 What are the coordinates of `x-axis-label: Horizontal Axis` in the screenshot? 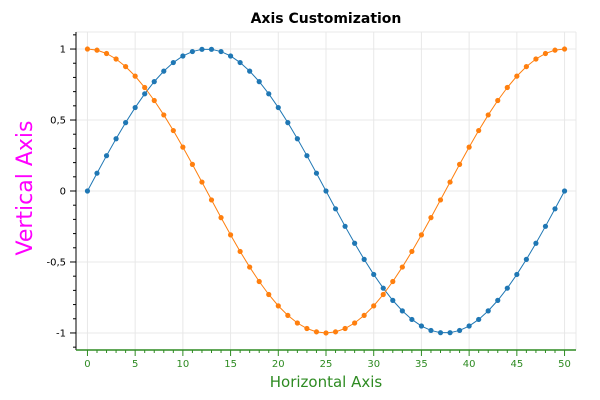 It's located at (326, 382).